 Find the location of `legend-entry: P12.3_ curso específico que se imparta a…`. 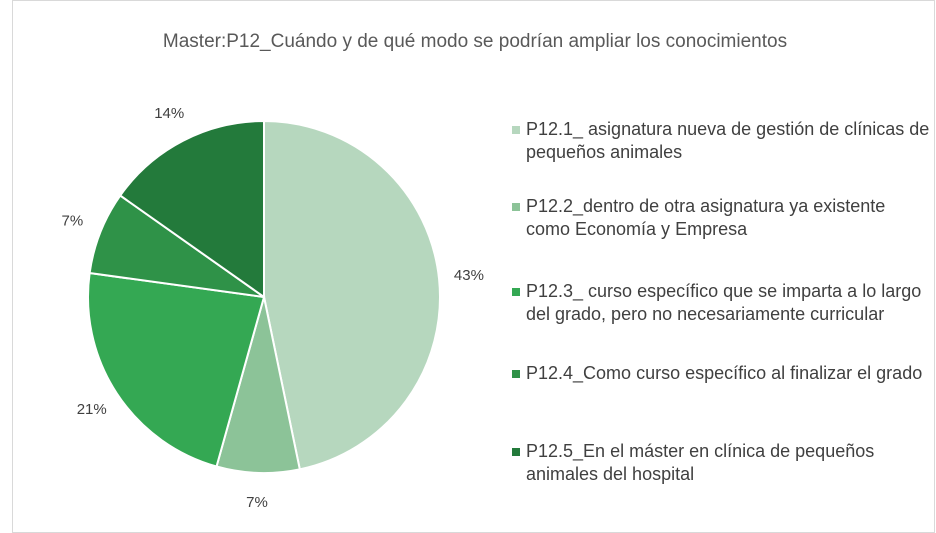

legend-entry: P12.3_ curso específico que se imparta a… is located at coordinates (721, 303).